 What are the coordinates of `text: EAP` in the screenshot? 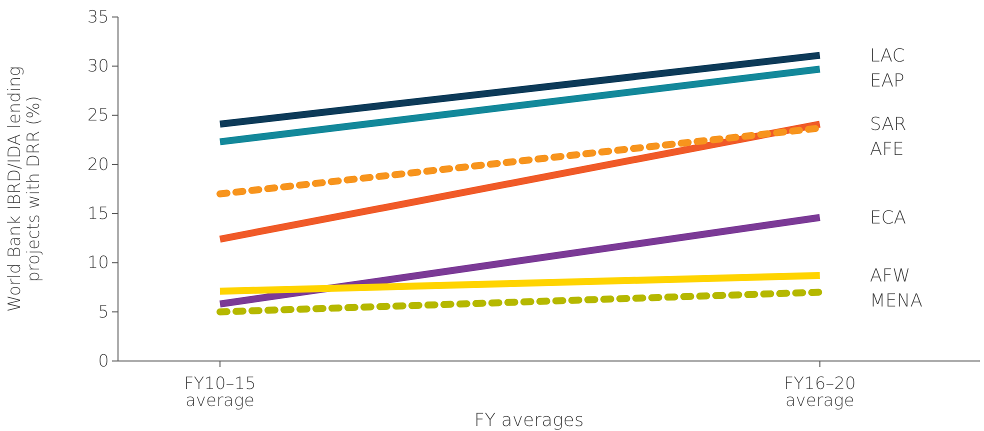 It's located at (887, 81).